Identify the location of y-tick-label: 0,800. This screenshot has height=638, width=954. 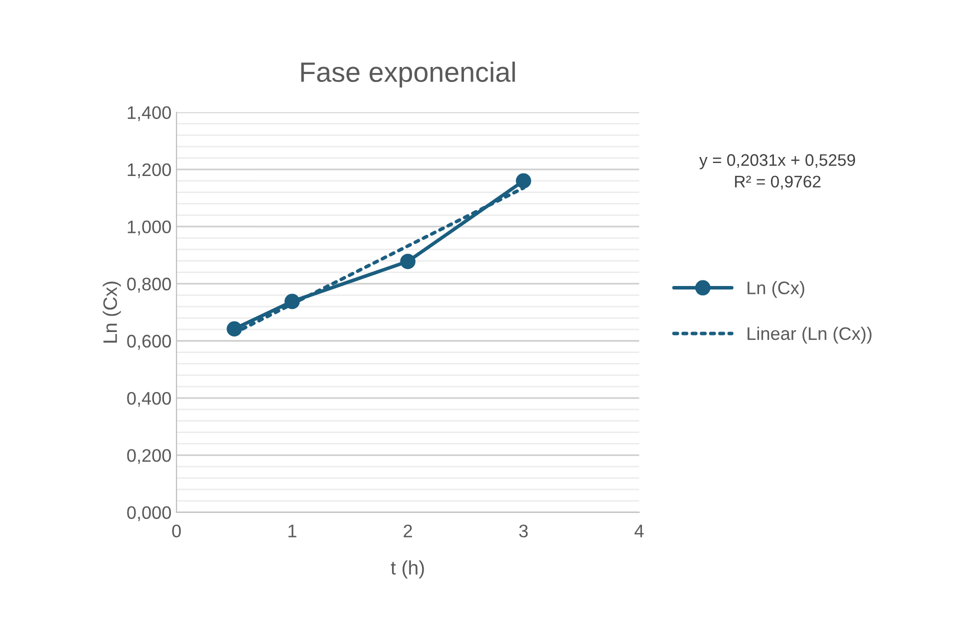
(149, 285).